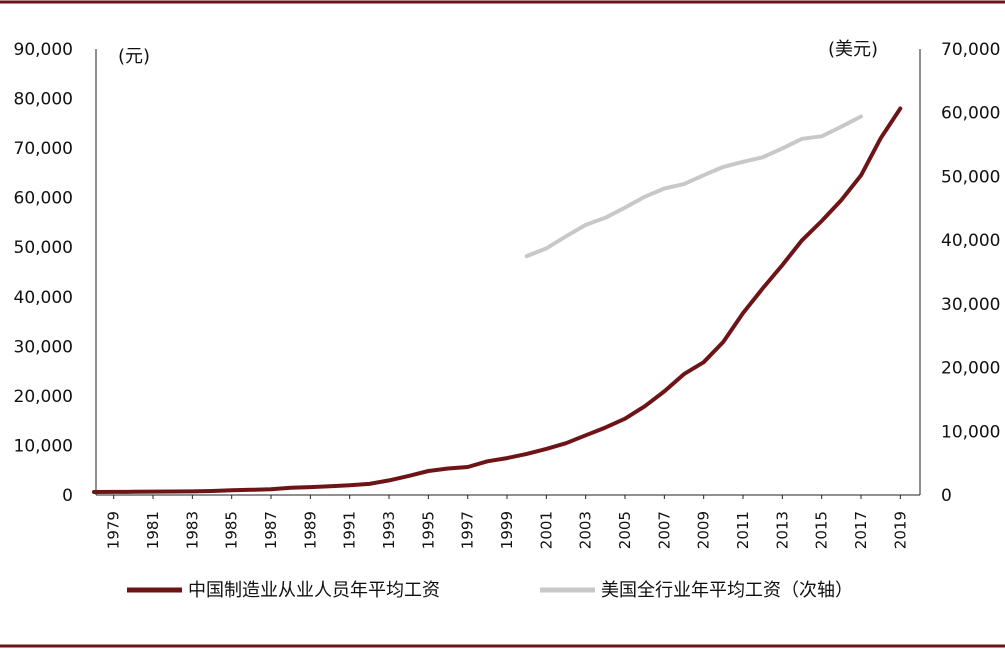 The height and width of the screenshot is (649, 1005). Describe the element at coordinates (693, 186) in the screenshot. I see `series-line-us-average-wage` at that location.